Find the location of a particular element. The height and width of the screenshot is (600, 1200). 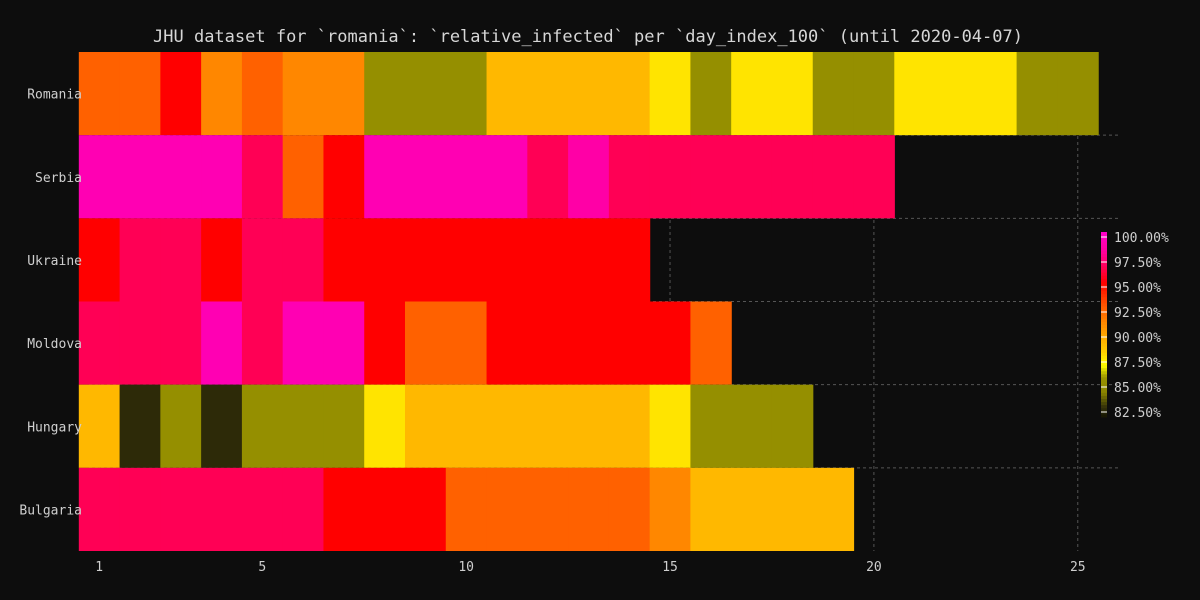

colorbar-gradient is located at coordinates (1104, 325).